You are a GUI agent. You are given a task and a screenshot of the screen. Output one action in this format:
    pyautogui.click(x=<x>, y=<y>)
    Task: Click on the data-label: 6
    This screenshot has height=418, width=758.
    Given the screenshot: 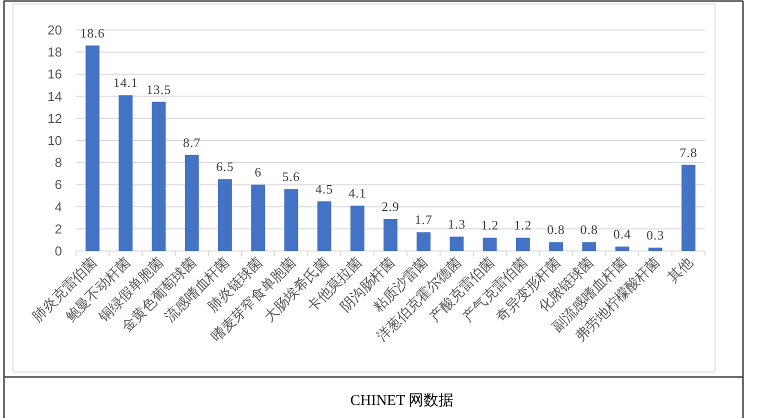 What is the action you would take?
    pyautogui.click(x=258, y=172)
    